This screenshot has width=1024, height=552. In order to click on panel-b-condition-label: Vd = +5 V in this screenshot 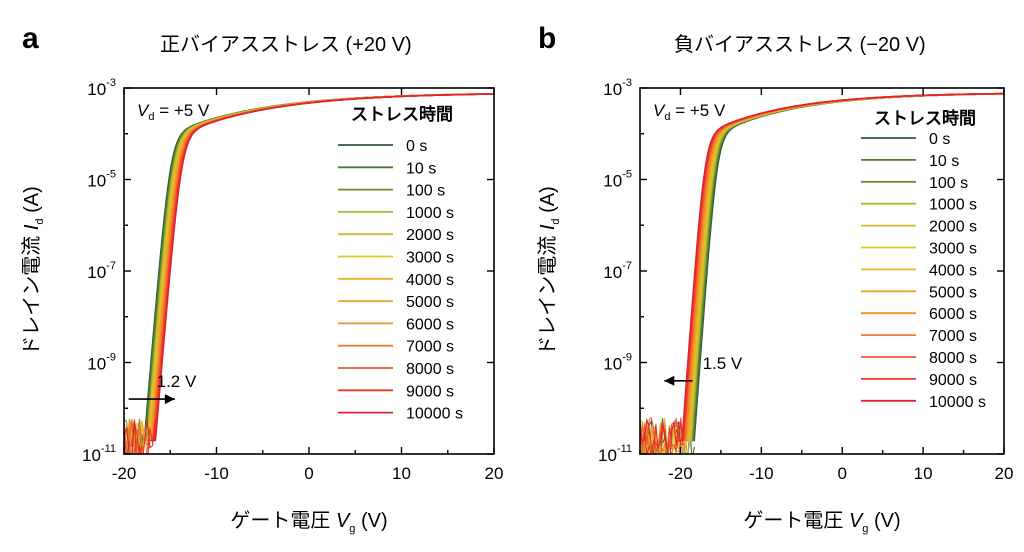, I will do `click(689, 112)`.